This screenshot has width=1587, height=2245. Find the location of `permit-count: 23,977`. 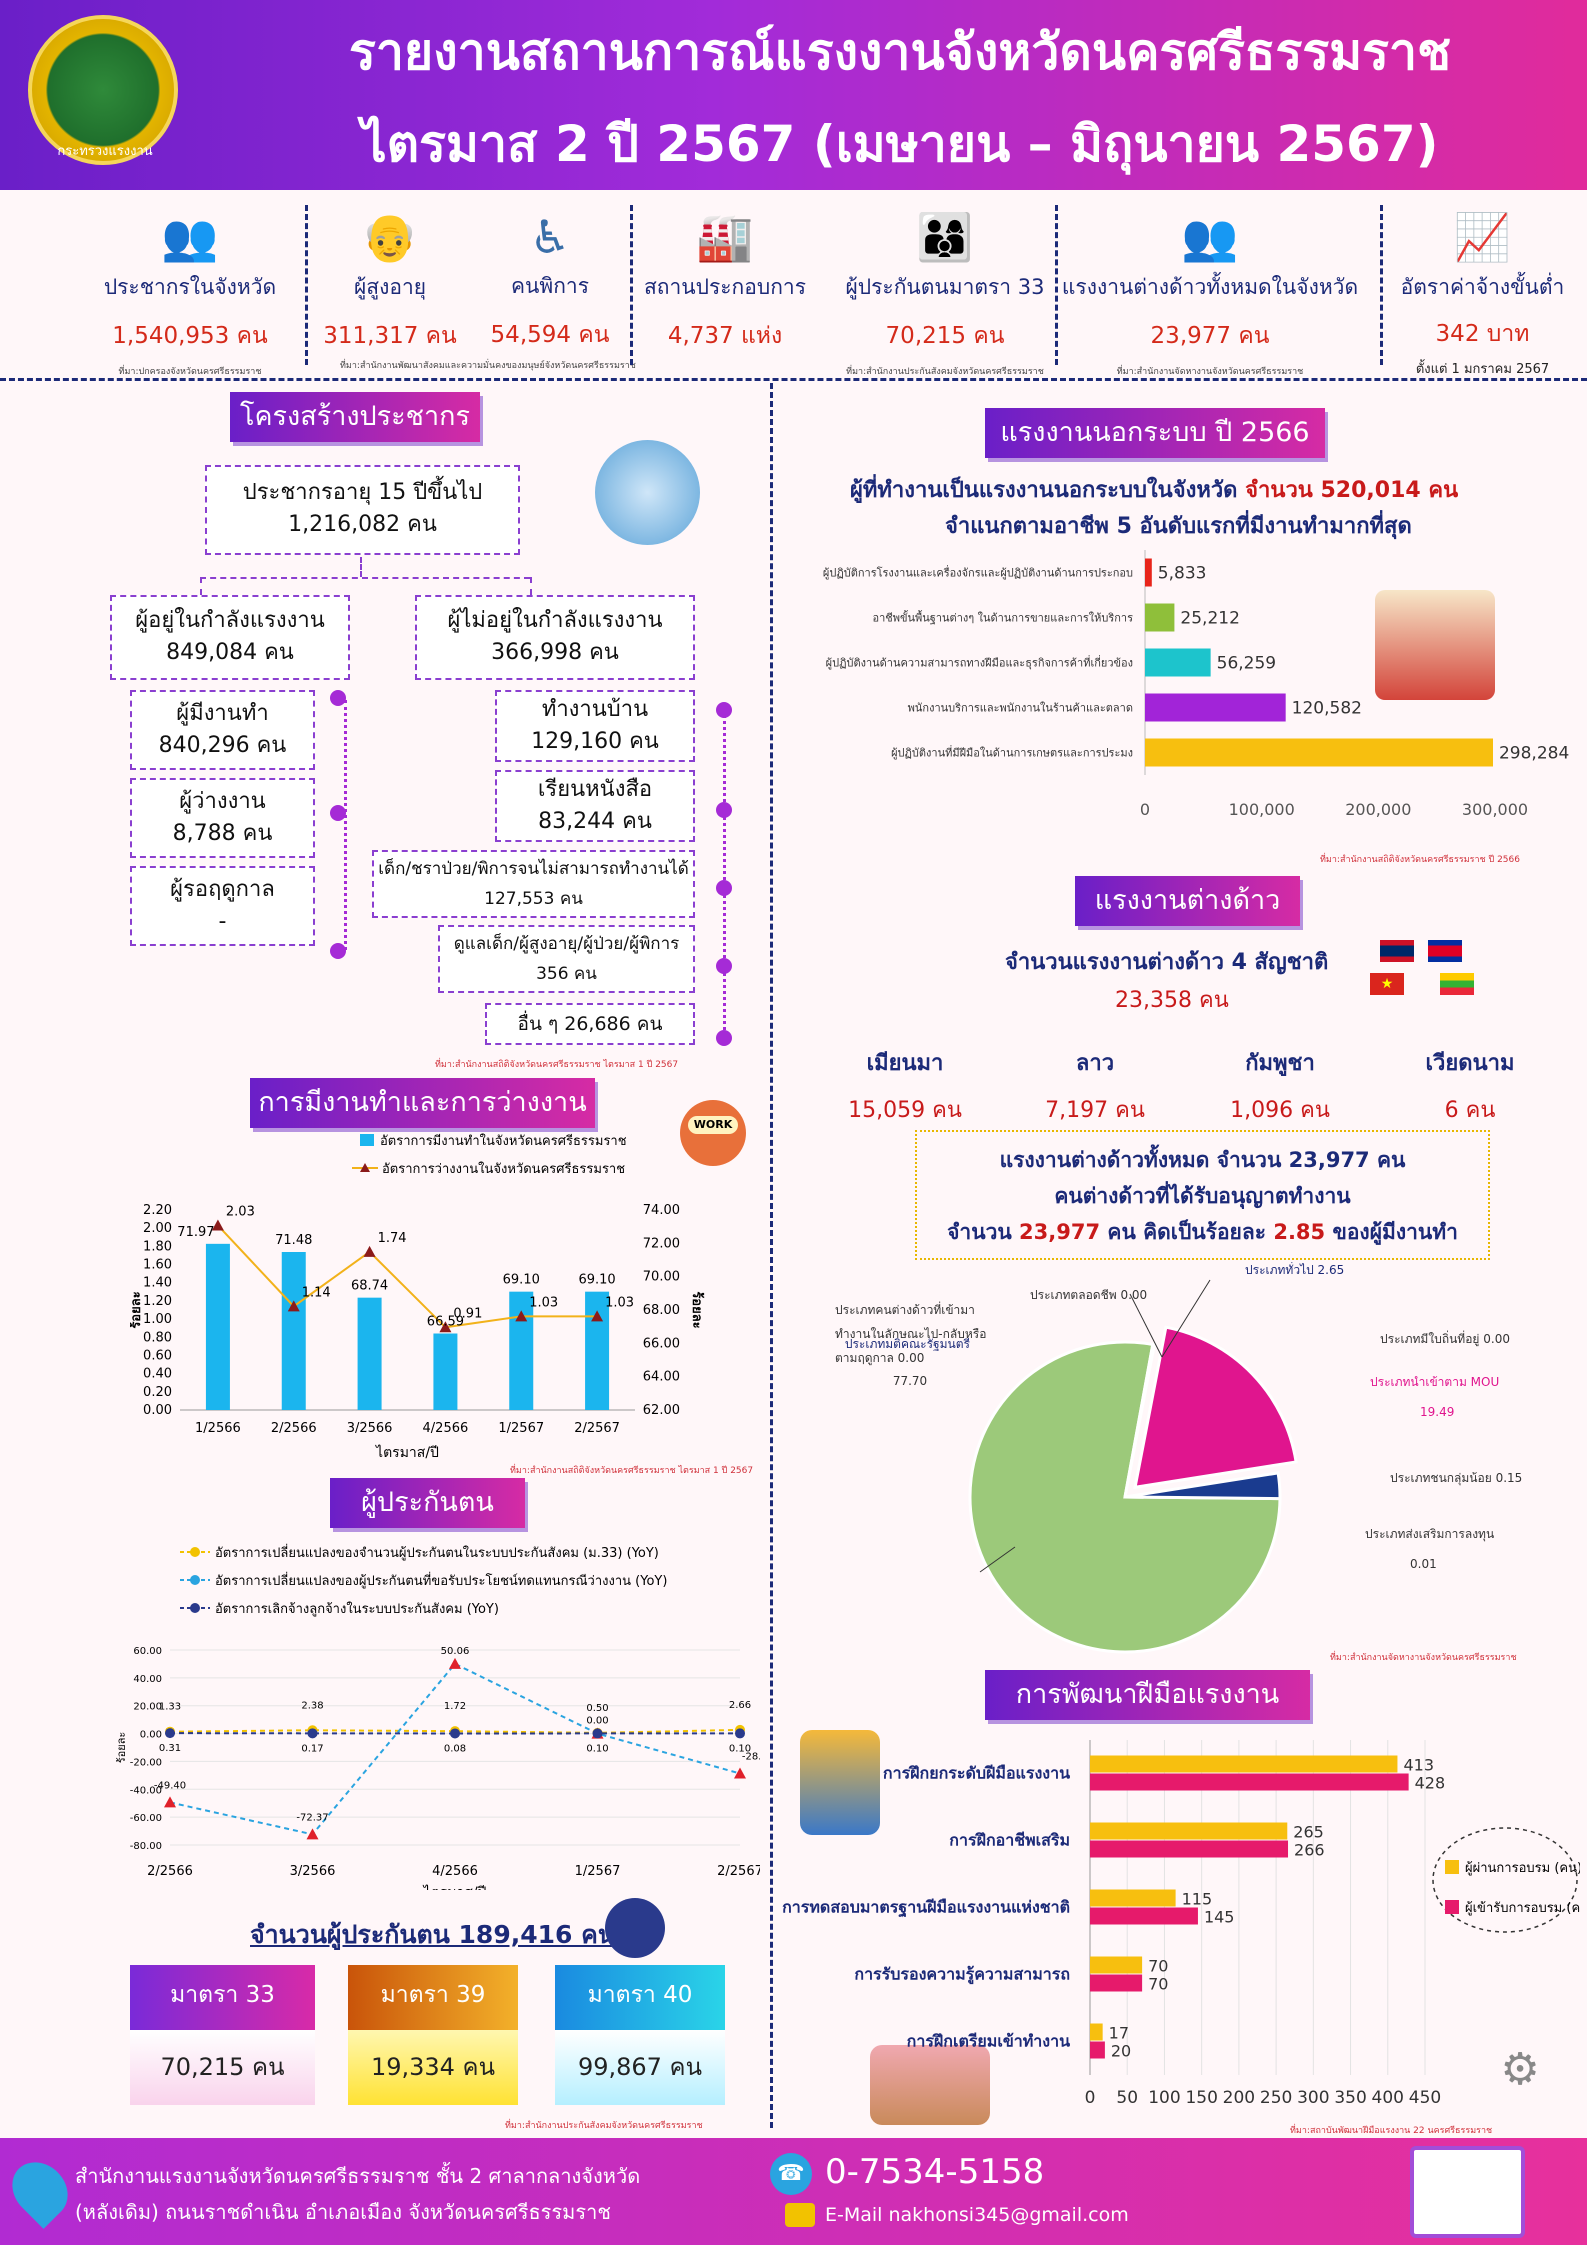

permit-count: 23,977 is located at coordinates (1060, 1232).